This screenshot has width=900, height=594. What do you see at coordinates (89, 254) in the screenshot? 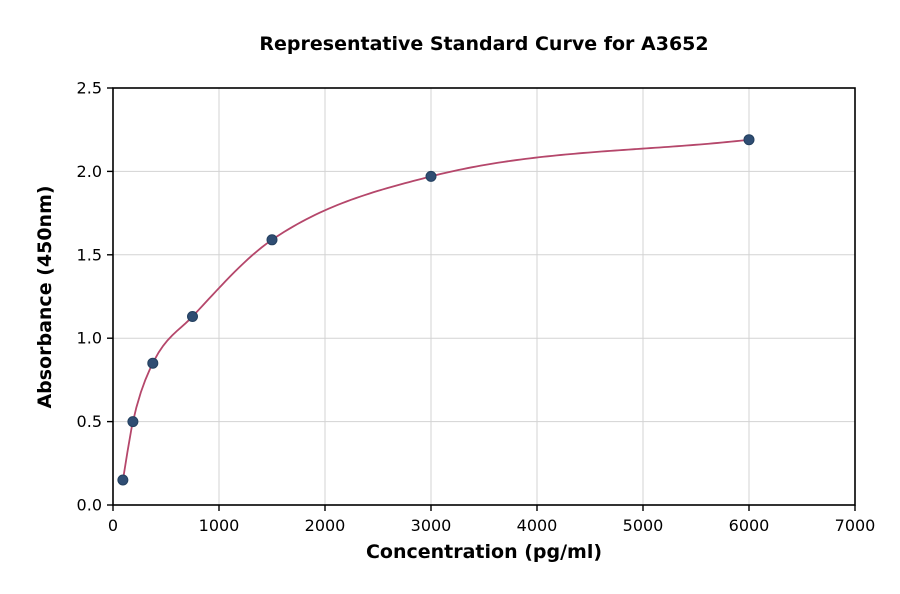
I see `y-tick-label: 1.5` at bounding box center [89, 254].